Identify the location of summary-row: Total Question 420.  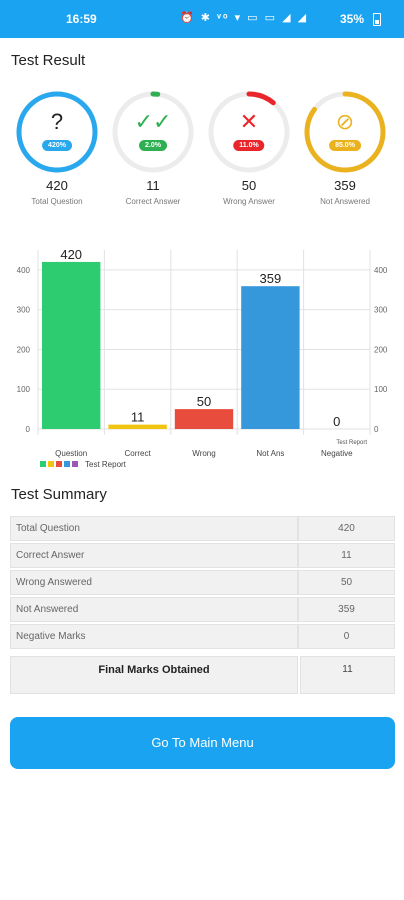
(202, 528).